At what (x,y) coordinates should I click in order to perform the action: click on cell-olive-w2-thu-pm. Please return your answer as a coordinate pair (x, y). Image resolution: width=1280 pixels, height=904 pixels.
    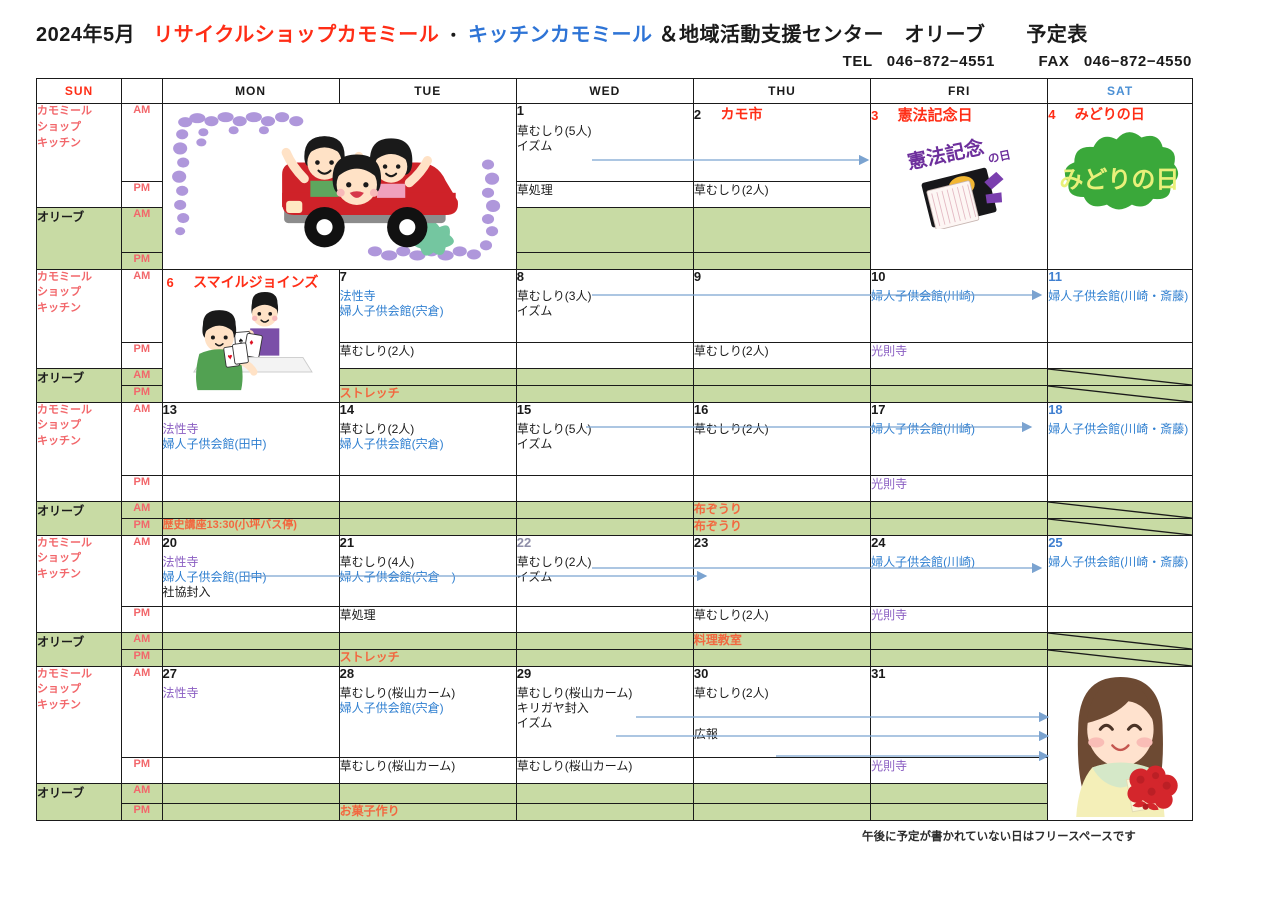
    Looking at the image, I should click on (782, 393).